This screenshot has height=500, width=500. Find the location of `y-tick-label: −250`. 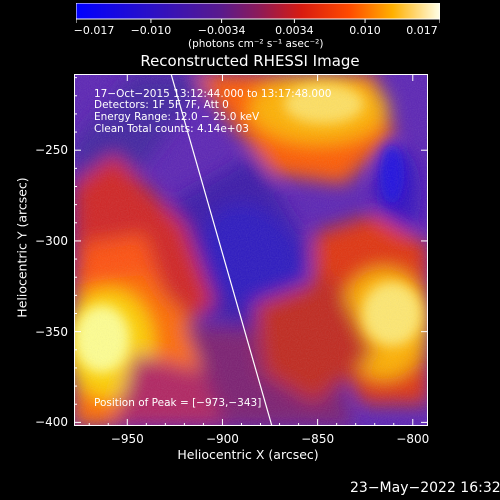

y-tick-label: −250 is located at coordinates (51, 150).